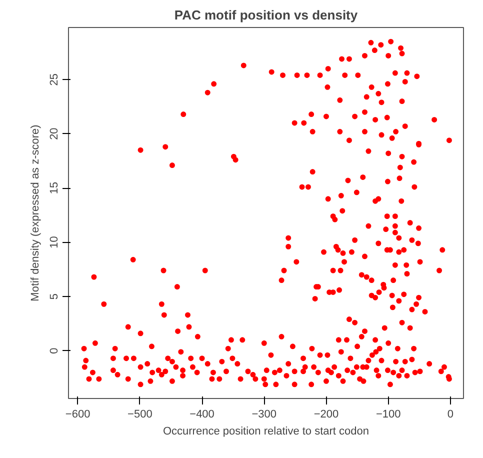 The width and height of the screenshot is (483, 458). What do you see at coordinates (54, 79) in the screenshot?
I see `y-tick-label: 25` at bounding box center [54, 79].